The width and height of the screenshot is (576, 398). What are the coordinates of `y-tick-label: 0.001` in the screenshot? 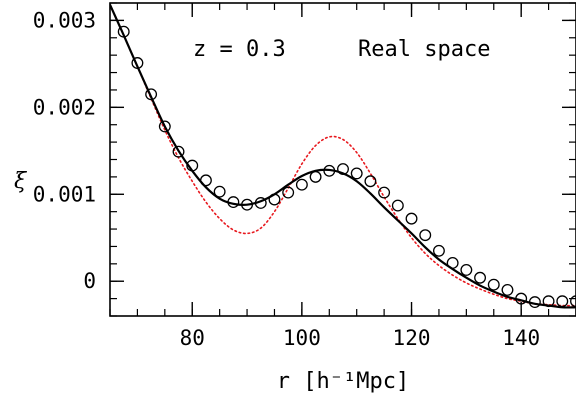 It's located at (64, 194).